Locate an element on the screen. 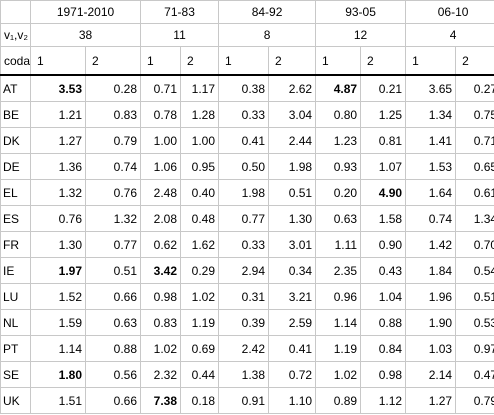 The height and width of the screenshot is (415, 494). cell: 1.38 is located at coordinates (244, 374).